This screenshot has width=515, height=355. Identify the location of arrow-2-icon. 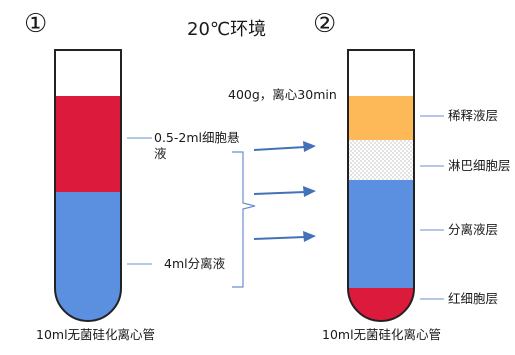
(284, 191).